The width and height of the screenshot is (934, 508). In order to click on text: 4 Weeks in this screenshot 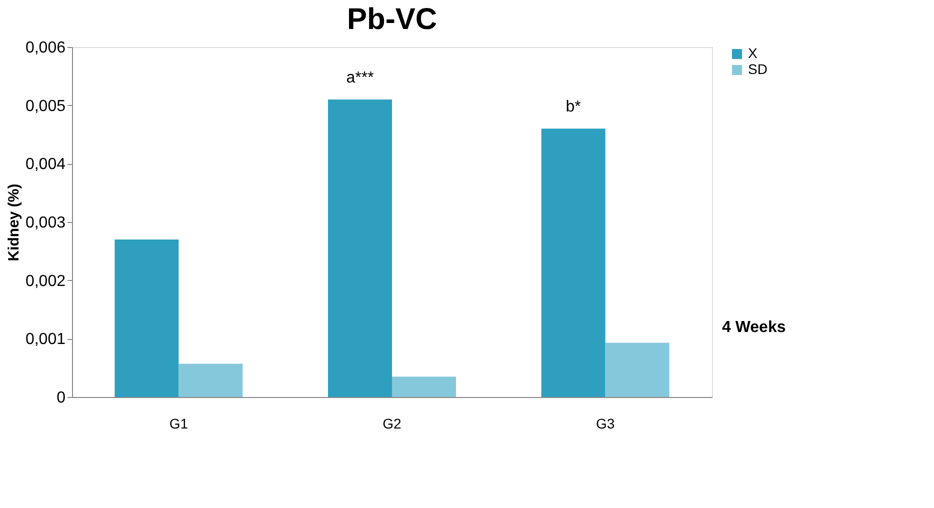, I will do `click(754, 327)`.